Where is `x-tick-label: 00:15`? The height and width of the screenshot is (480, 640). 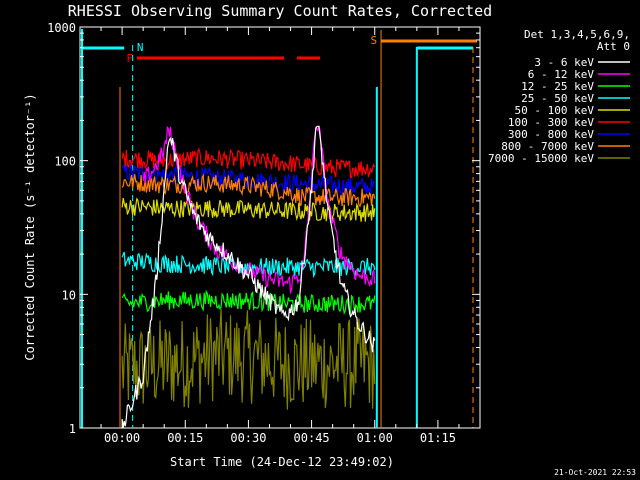
x-tick-label: 00:15 is located at coordinates (185, 438).